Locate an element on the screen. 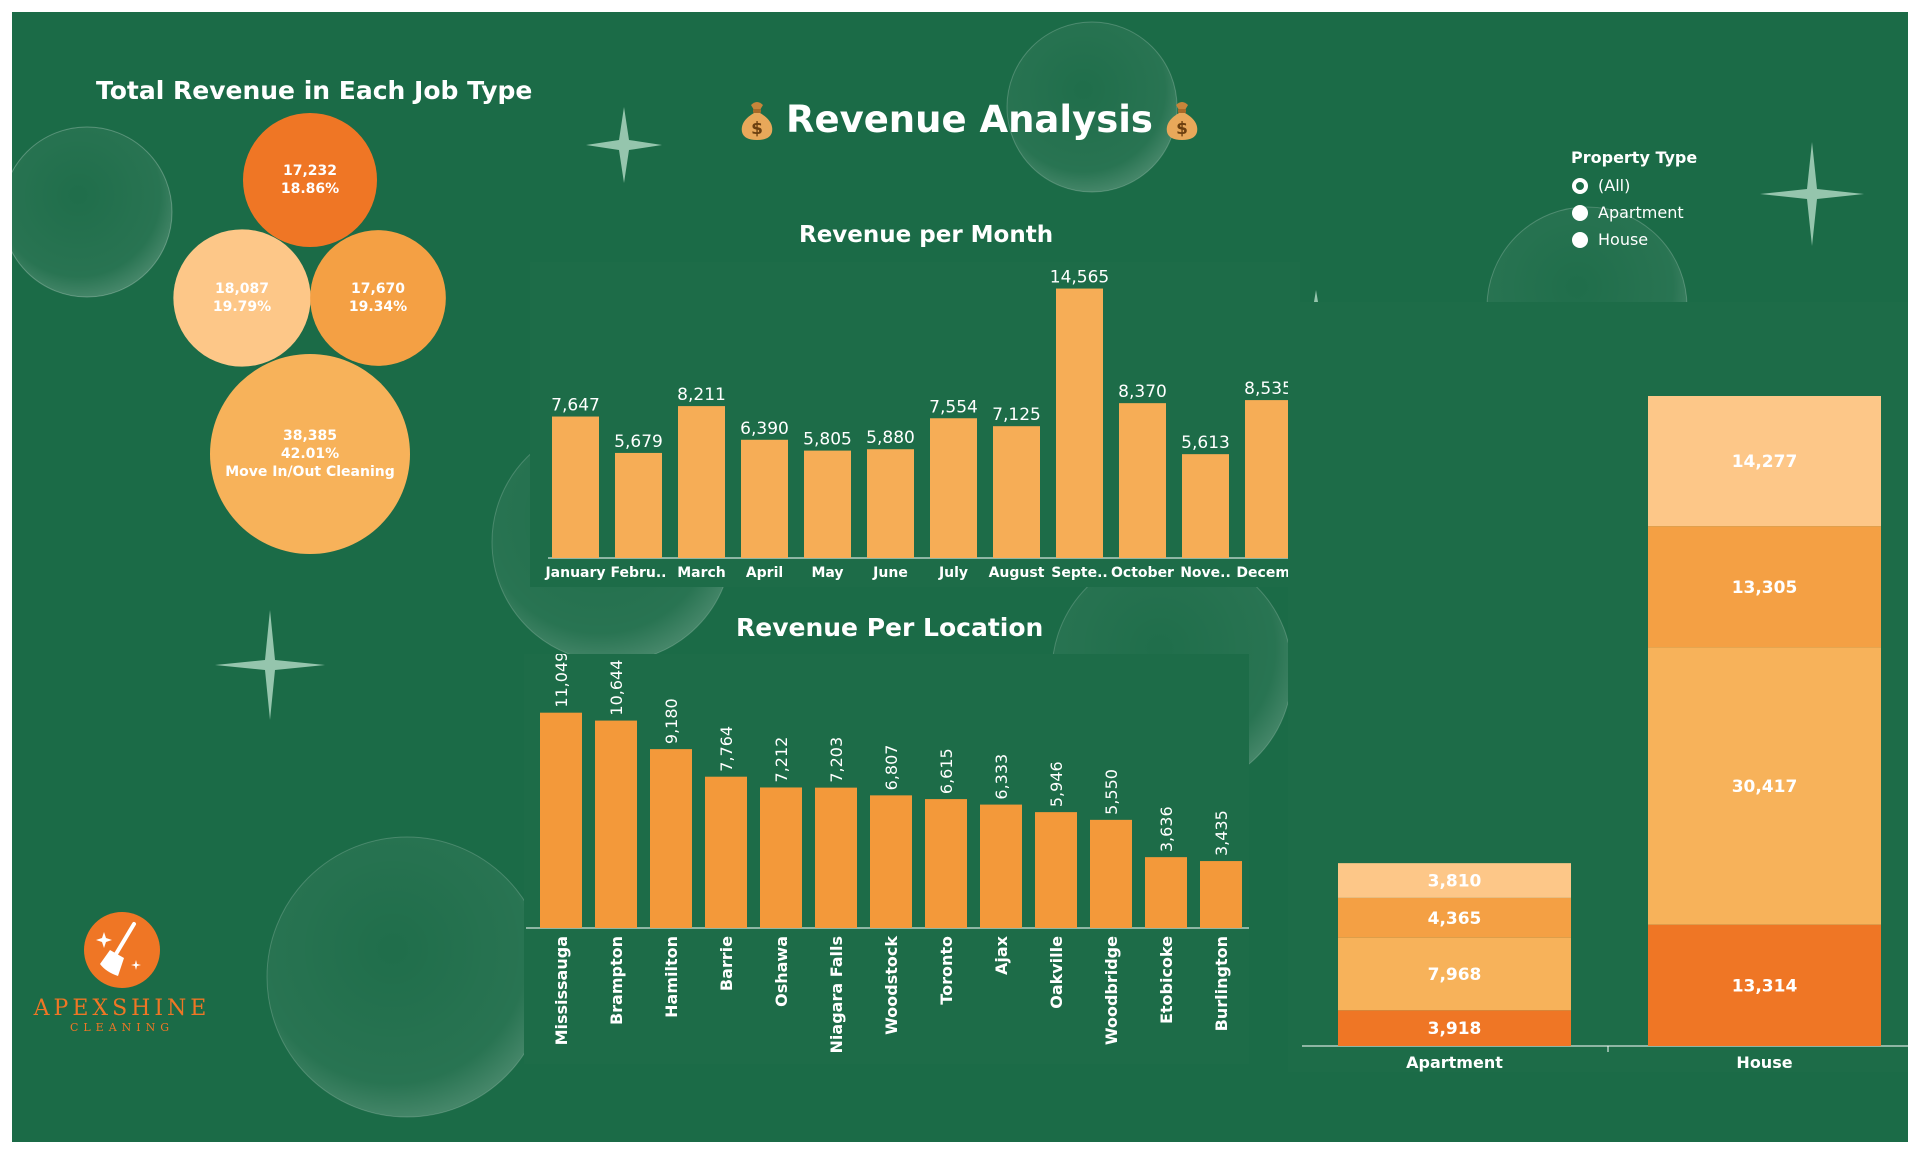 Image resolution: width=1919 pixels, height=1153 pixels. bar-value-label: 5,805 is located at coordinates (827, 440).